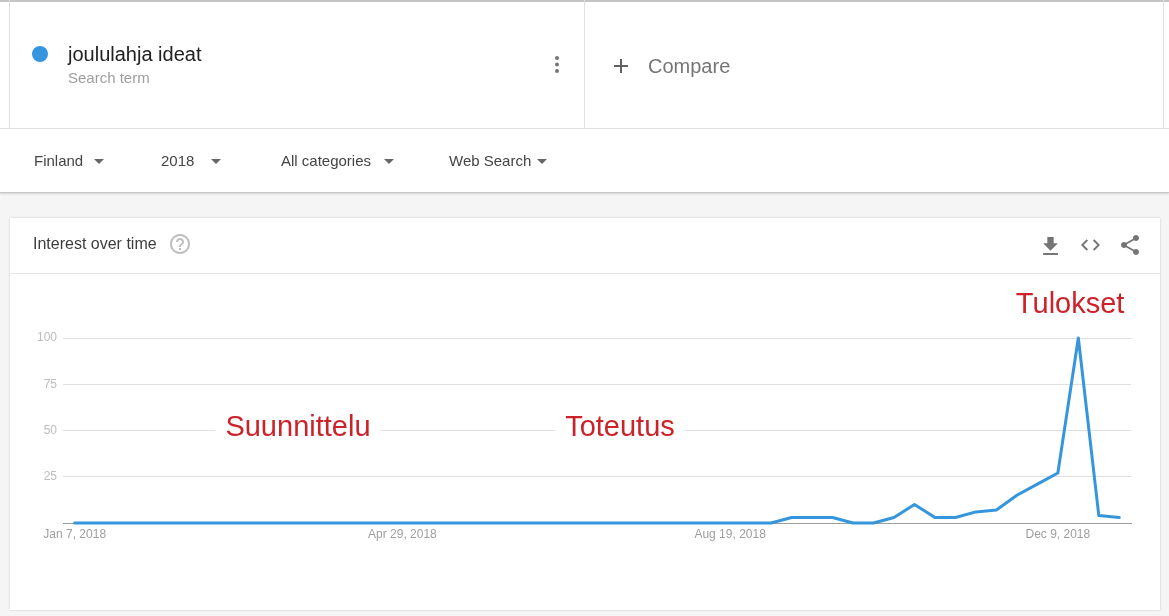 The image size is (1169, 616). Describe the element at coordinates (47, 337) in the screenshot. I see `y-tick-label: 100` at that location.